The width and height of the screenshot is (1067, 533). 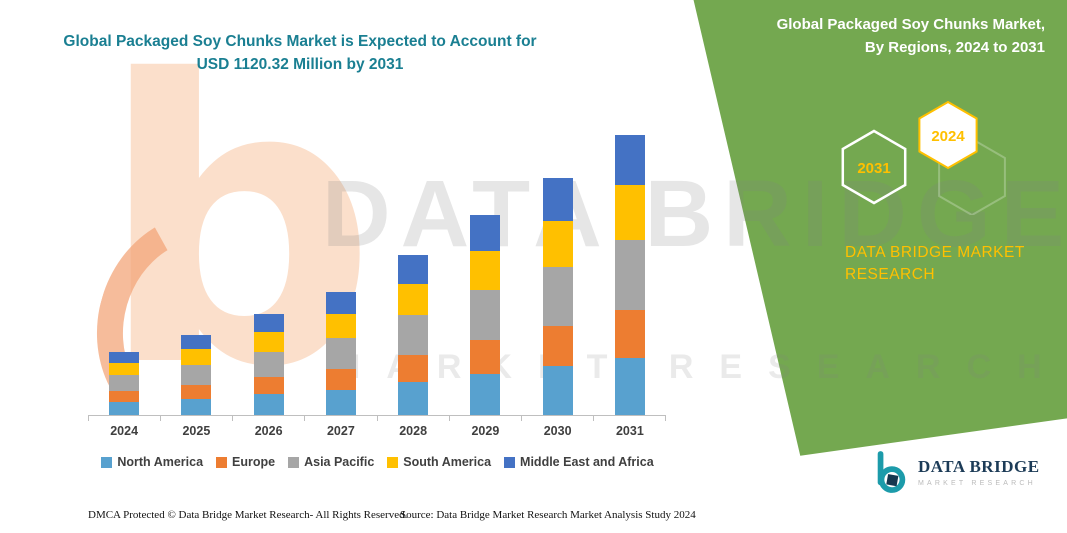 What do you see at coordinates (557, 346) in the screenshot?
I see `segment-2030-europe` at bounding box center [557, 346].